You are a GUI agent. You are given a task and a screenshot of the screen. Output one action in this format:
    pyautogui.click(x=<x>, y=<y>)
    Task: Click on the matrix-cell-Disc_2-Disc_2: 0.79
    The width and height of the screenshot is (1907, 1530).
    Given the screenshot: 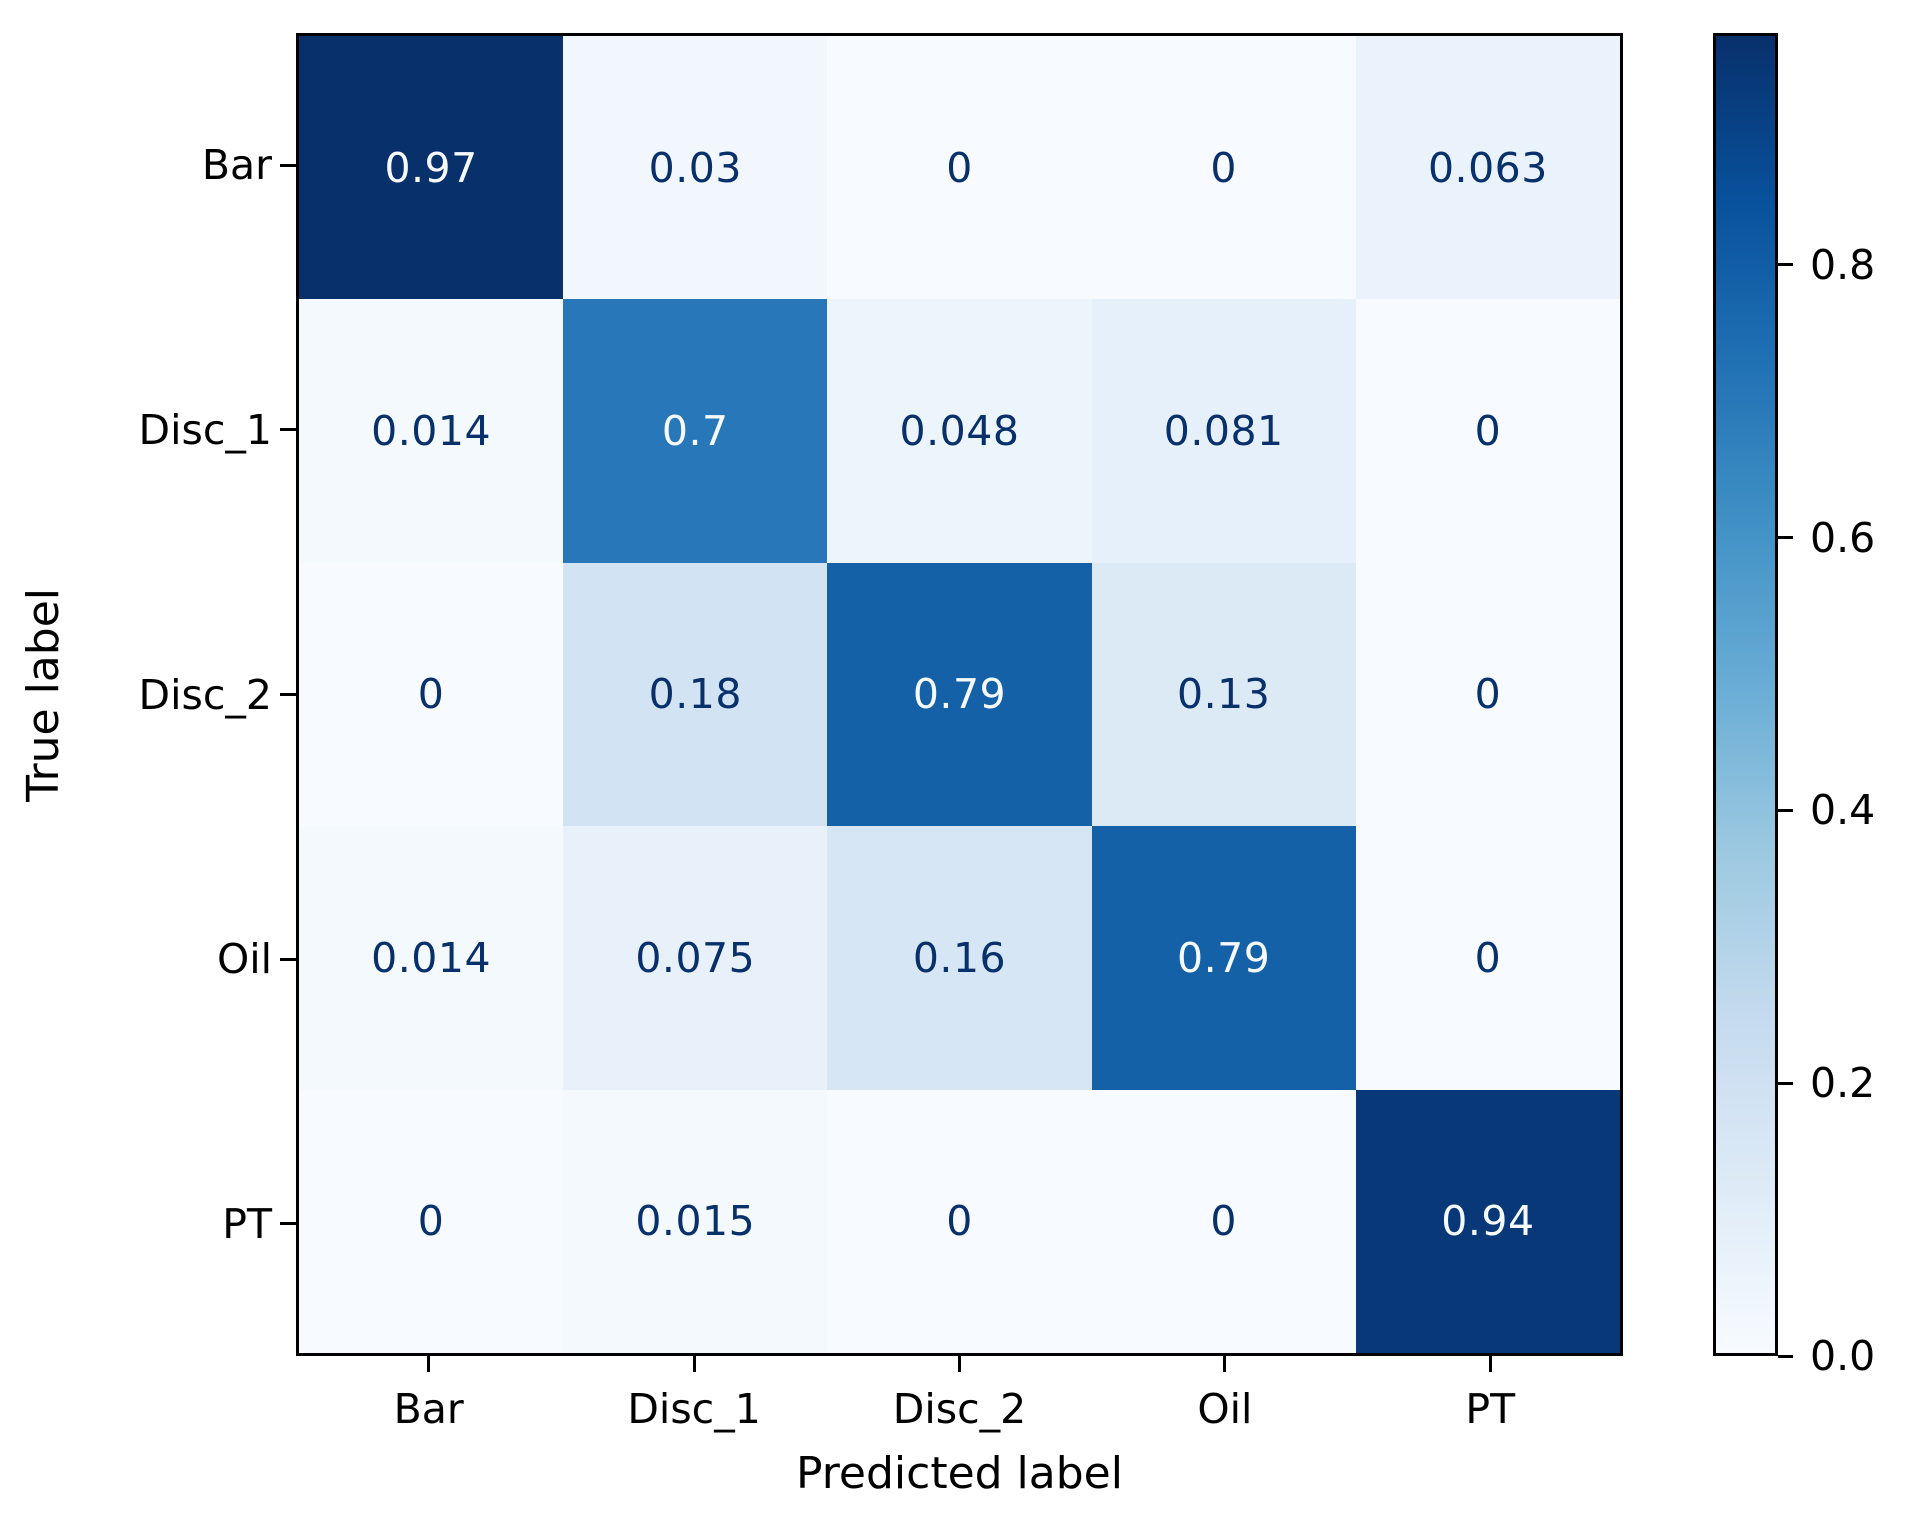 What is the action you would take?
    pyautogui.click(x=959, y=694)
    